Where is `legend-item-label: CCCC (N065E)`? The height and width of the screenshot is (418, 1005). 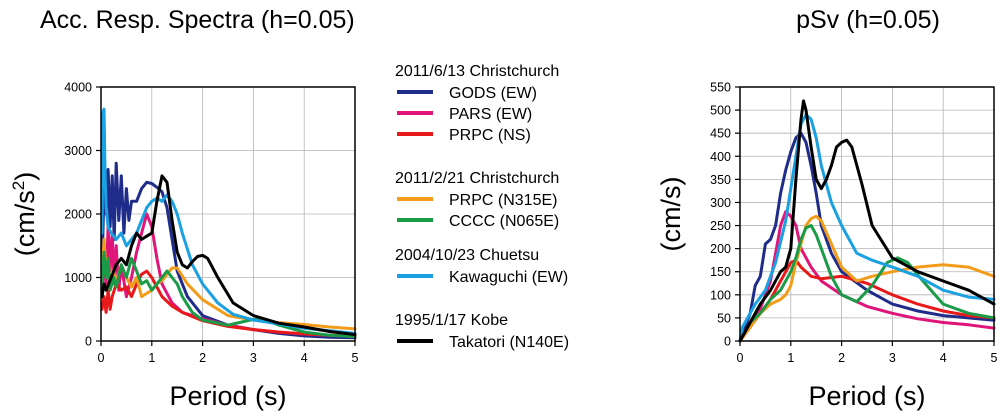 legend-item-label: CCCC (N065E) is located at coordinates (504, 221).